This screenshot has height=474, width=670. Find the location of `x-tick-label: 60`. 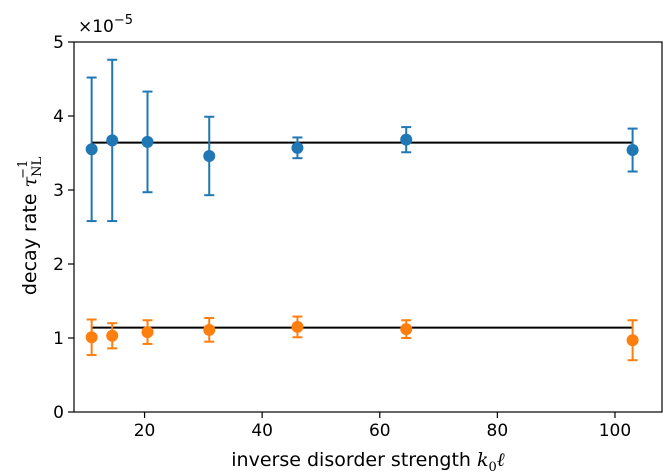

x-tick-label: 60 is located at coordinates (380, 431).